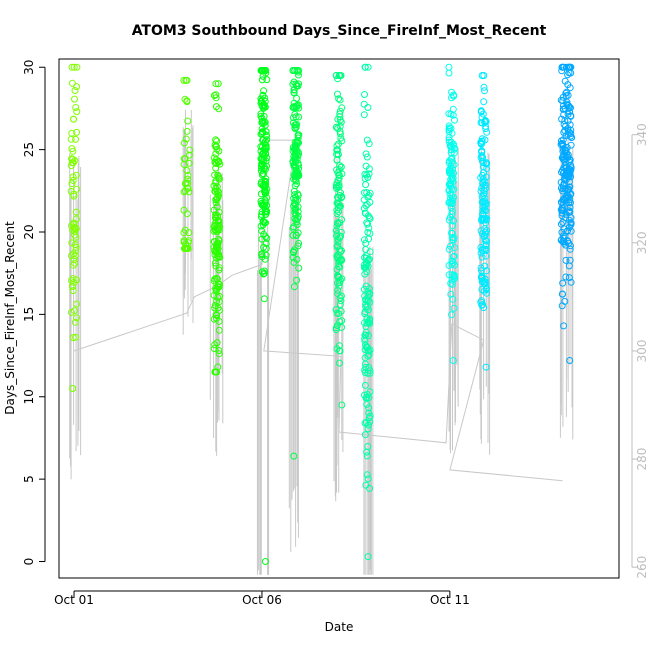 The image size is (650, 650). I want to click on y-tick-label: 10, so click(29, 396).